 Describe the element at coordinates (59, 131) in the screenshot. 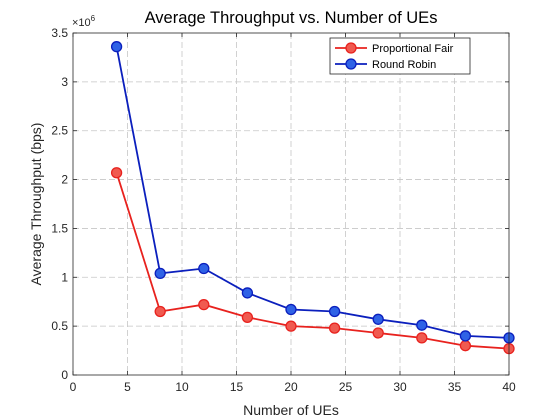

I see `y-tick-label: 2.5` at that location.